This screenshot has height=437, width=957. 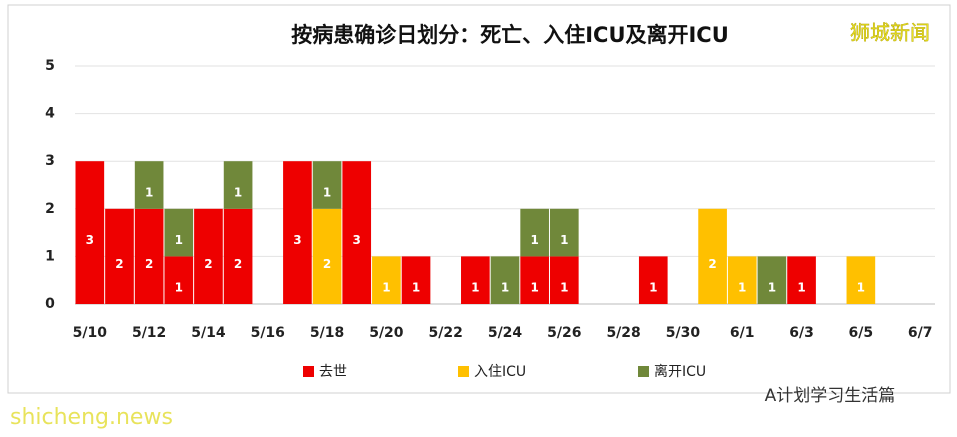 I want to click on x-tick-label: 5/22, so click(x=446, y=333).